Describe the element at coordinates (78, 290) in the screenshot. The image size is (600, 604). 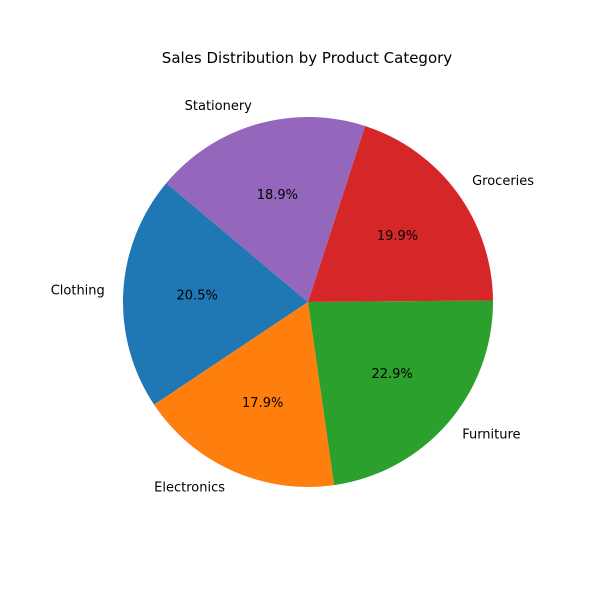
I see `slice-label-clothing: Clothing` at that location.